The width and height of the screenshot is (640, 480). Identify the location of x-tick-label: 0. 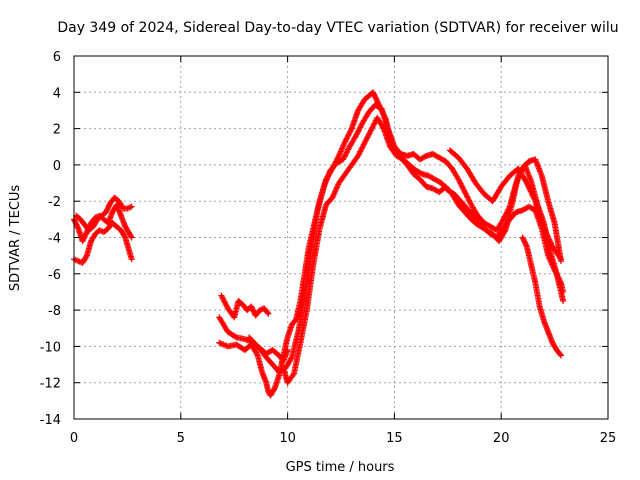
(74, 438).